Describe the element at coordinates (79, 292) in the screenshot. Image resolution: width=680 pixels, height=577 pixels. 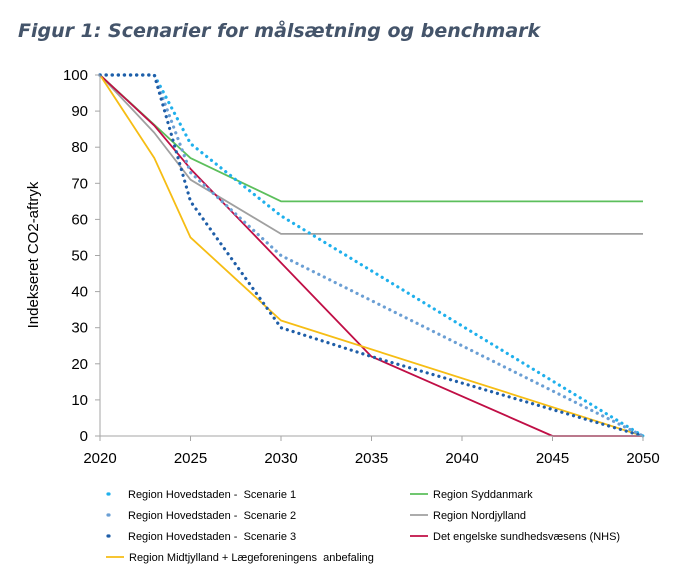
I see `y-tick-label: 40` at that location.